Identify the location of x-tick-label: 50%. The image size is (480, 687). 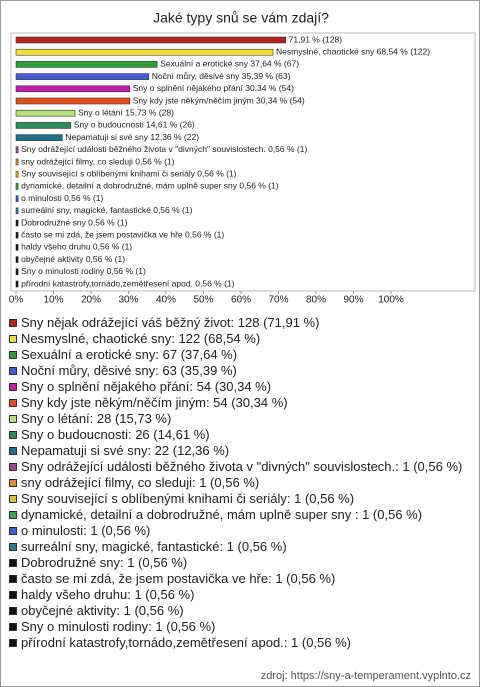
(203, 300).